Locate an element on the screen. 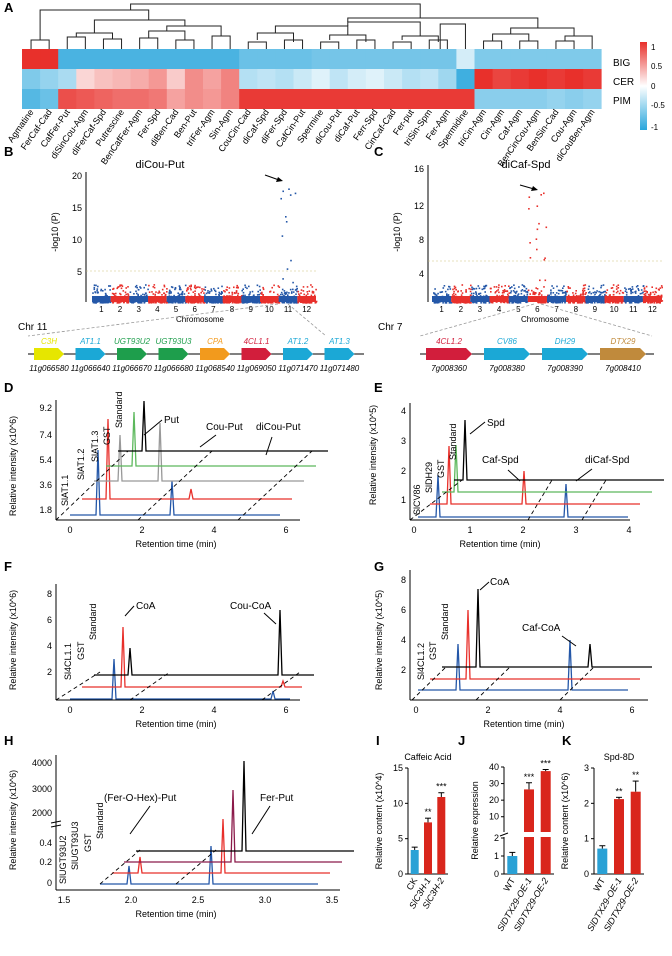 Image resolution: width=672 pixels, height=956 pixels. panel-label-c: C is located at coordinates (379, 151).